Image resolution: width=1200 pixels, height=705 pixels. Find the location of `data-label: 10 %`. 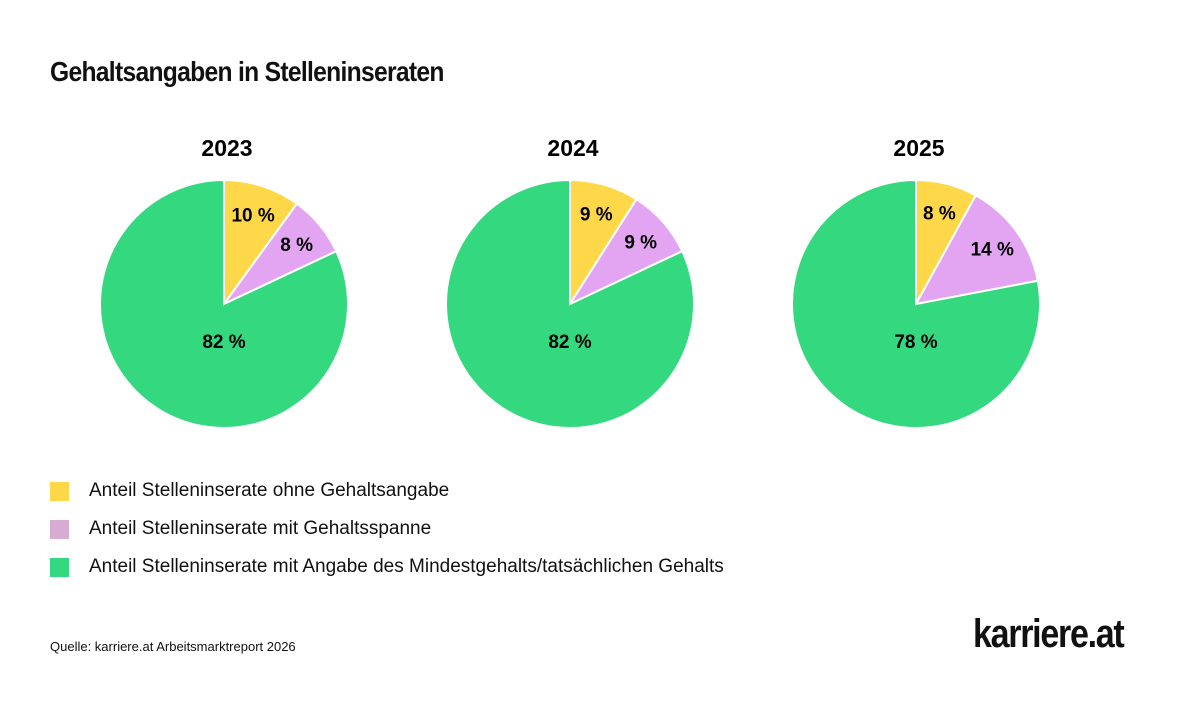

data-label: 10 % is located at coordinates (252, 215).